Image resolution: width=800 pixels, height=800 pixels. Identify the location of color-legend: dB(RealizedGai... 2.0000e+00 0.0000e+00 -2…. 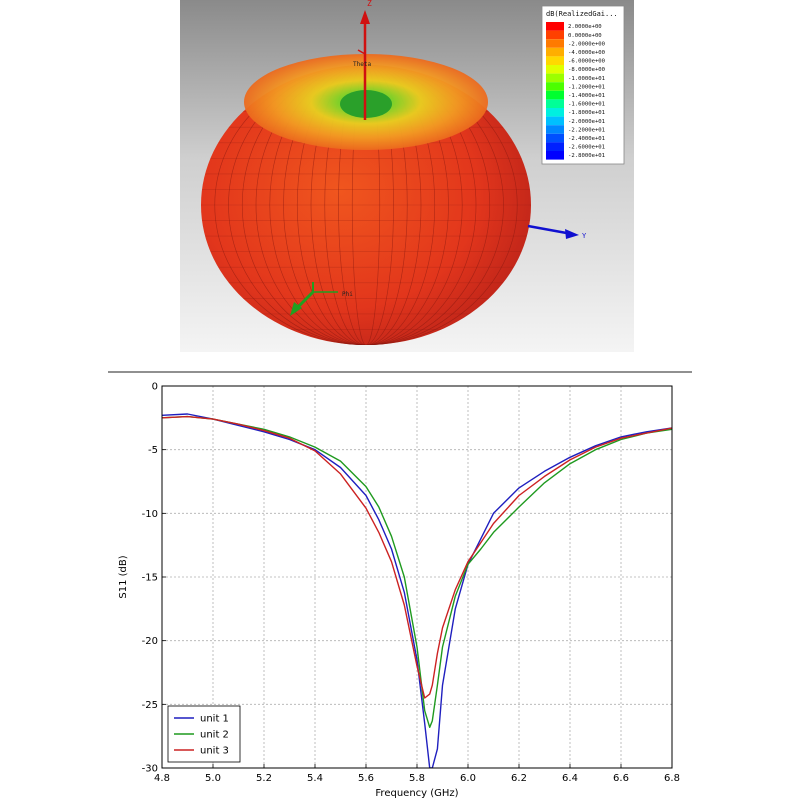
(583, 85).